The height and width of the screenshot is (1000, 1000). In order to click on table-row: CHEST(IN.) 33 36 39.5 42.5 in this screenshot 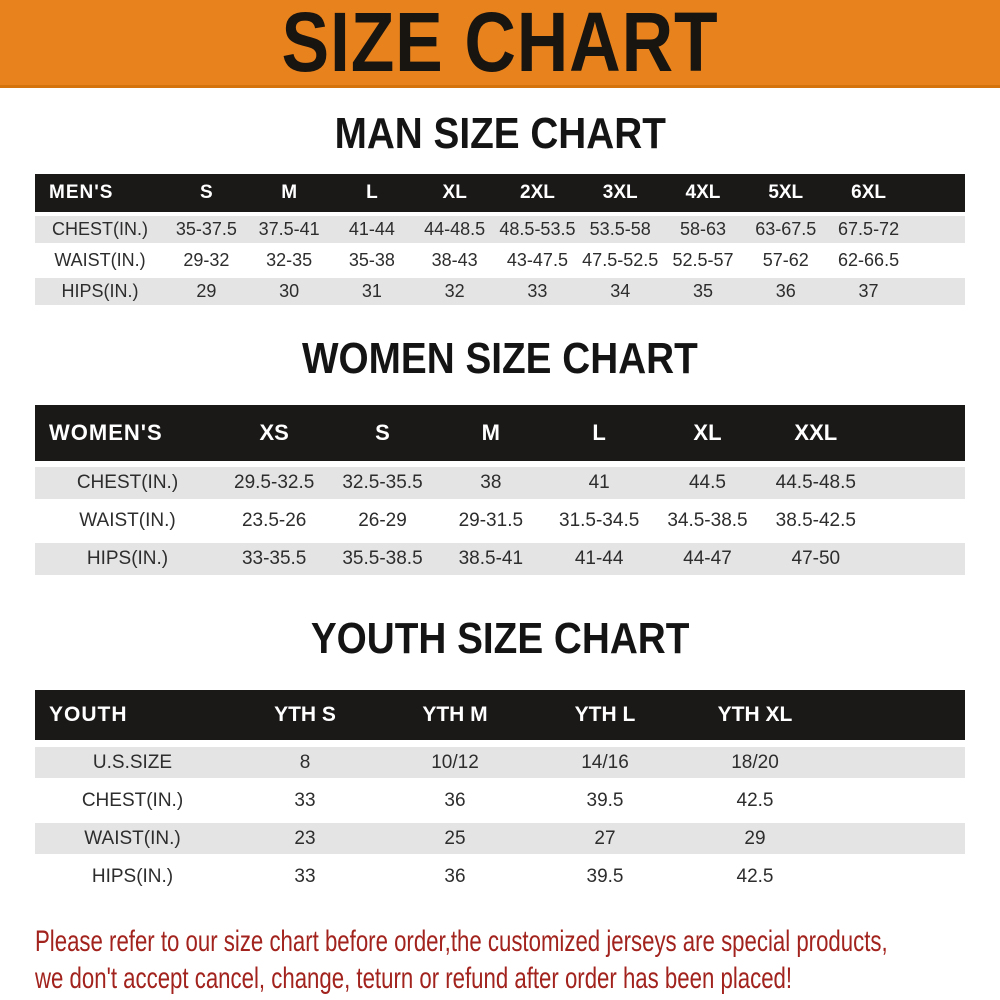, I will do `click(500, 800)`.